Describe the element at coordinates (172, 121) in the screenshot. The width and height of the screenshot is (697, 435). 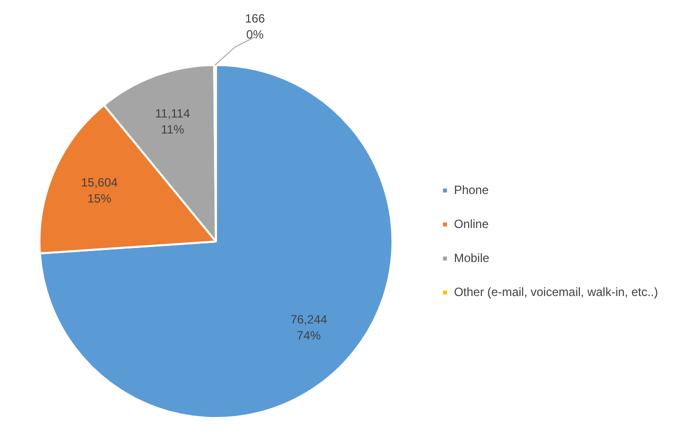
I see `data-label: 11,114 11%` at that location.